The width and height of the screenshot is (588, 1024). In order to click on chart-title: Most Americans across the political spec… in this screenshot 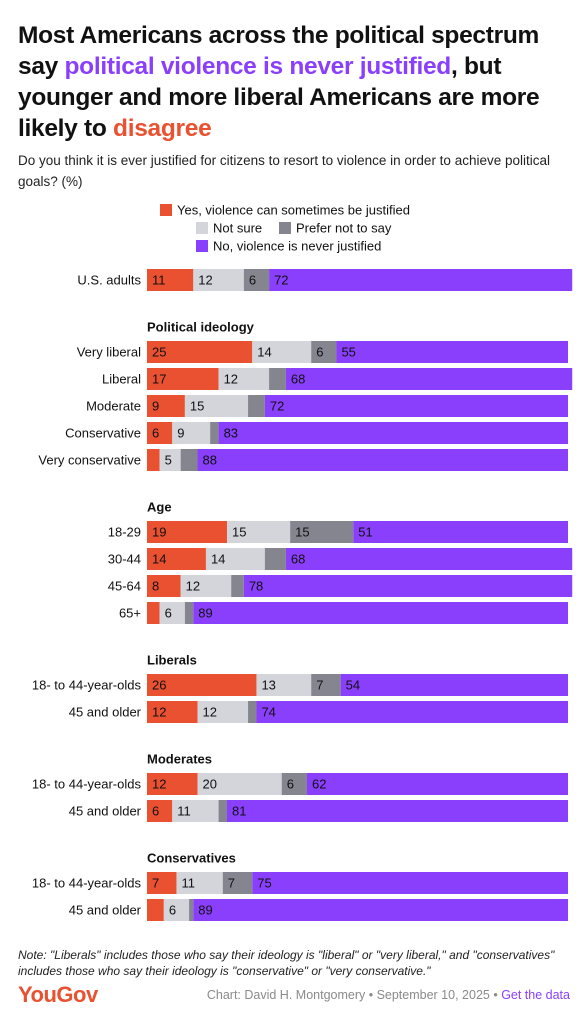, I will do `click(298, 82)`.